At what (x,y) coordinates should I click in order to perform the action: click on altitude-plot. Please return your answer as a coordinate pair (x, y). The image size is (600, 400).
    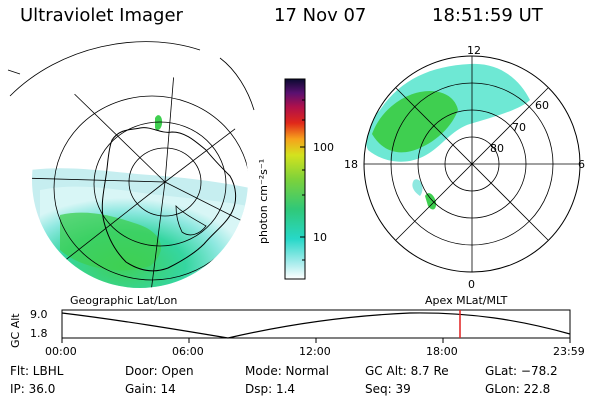
    Looking at the image, I should click on (316, 326).